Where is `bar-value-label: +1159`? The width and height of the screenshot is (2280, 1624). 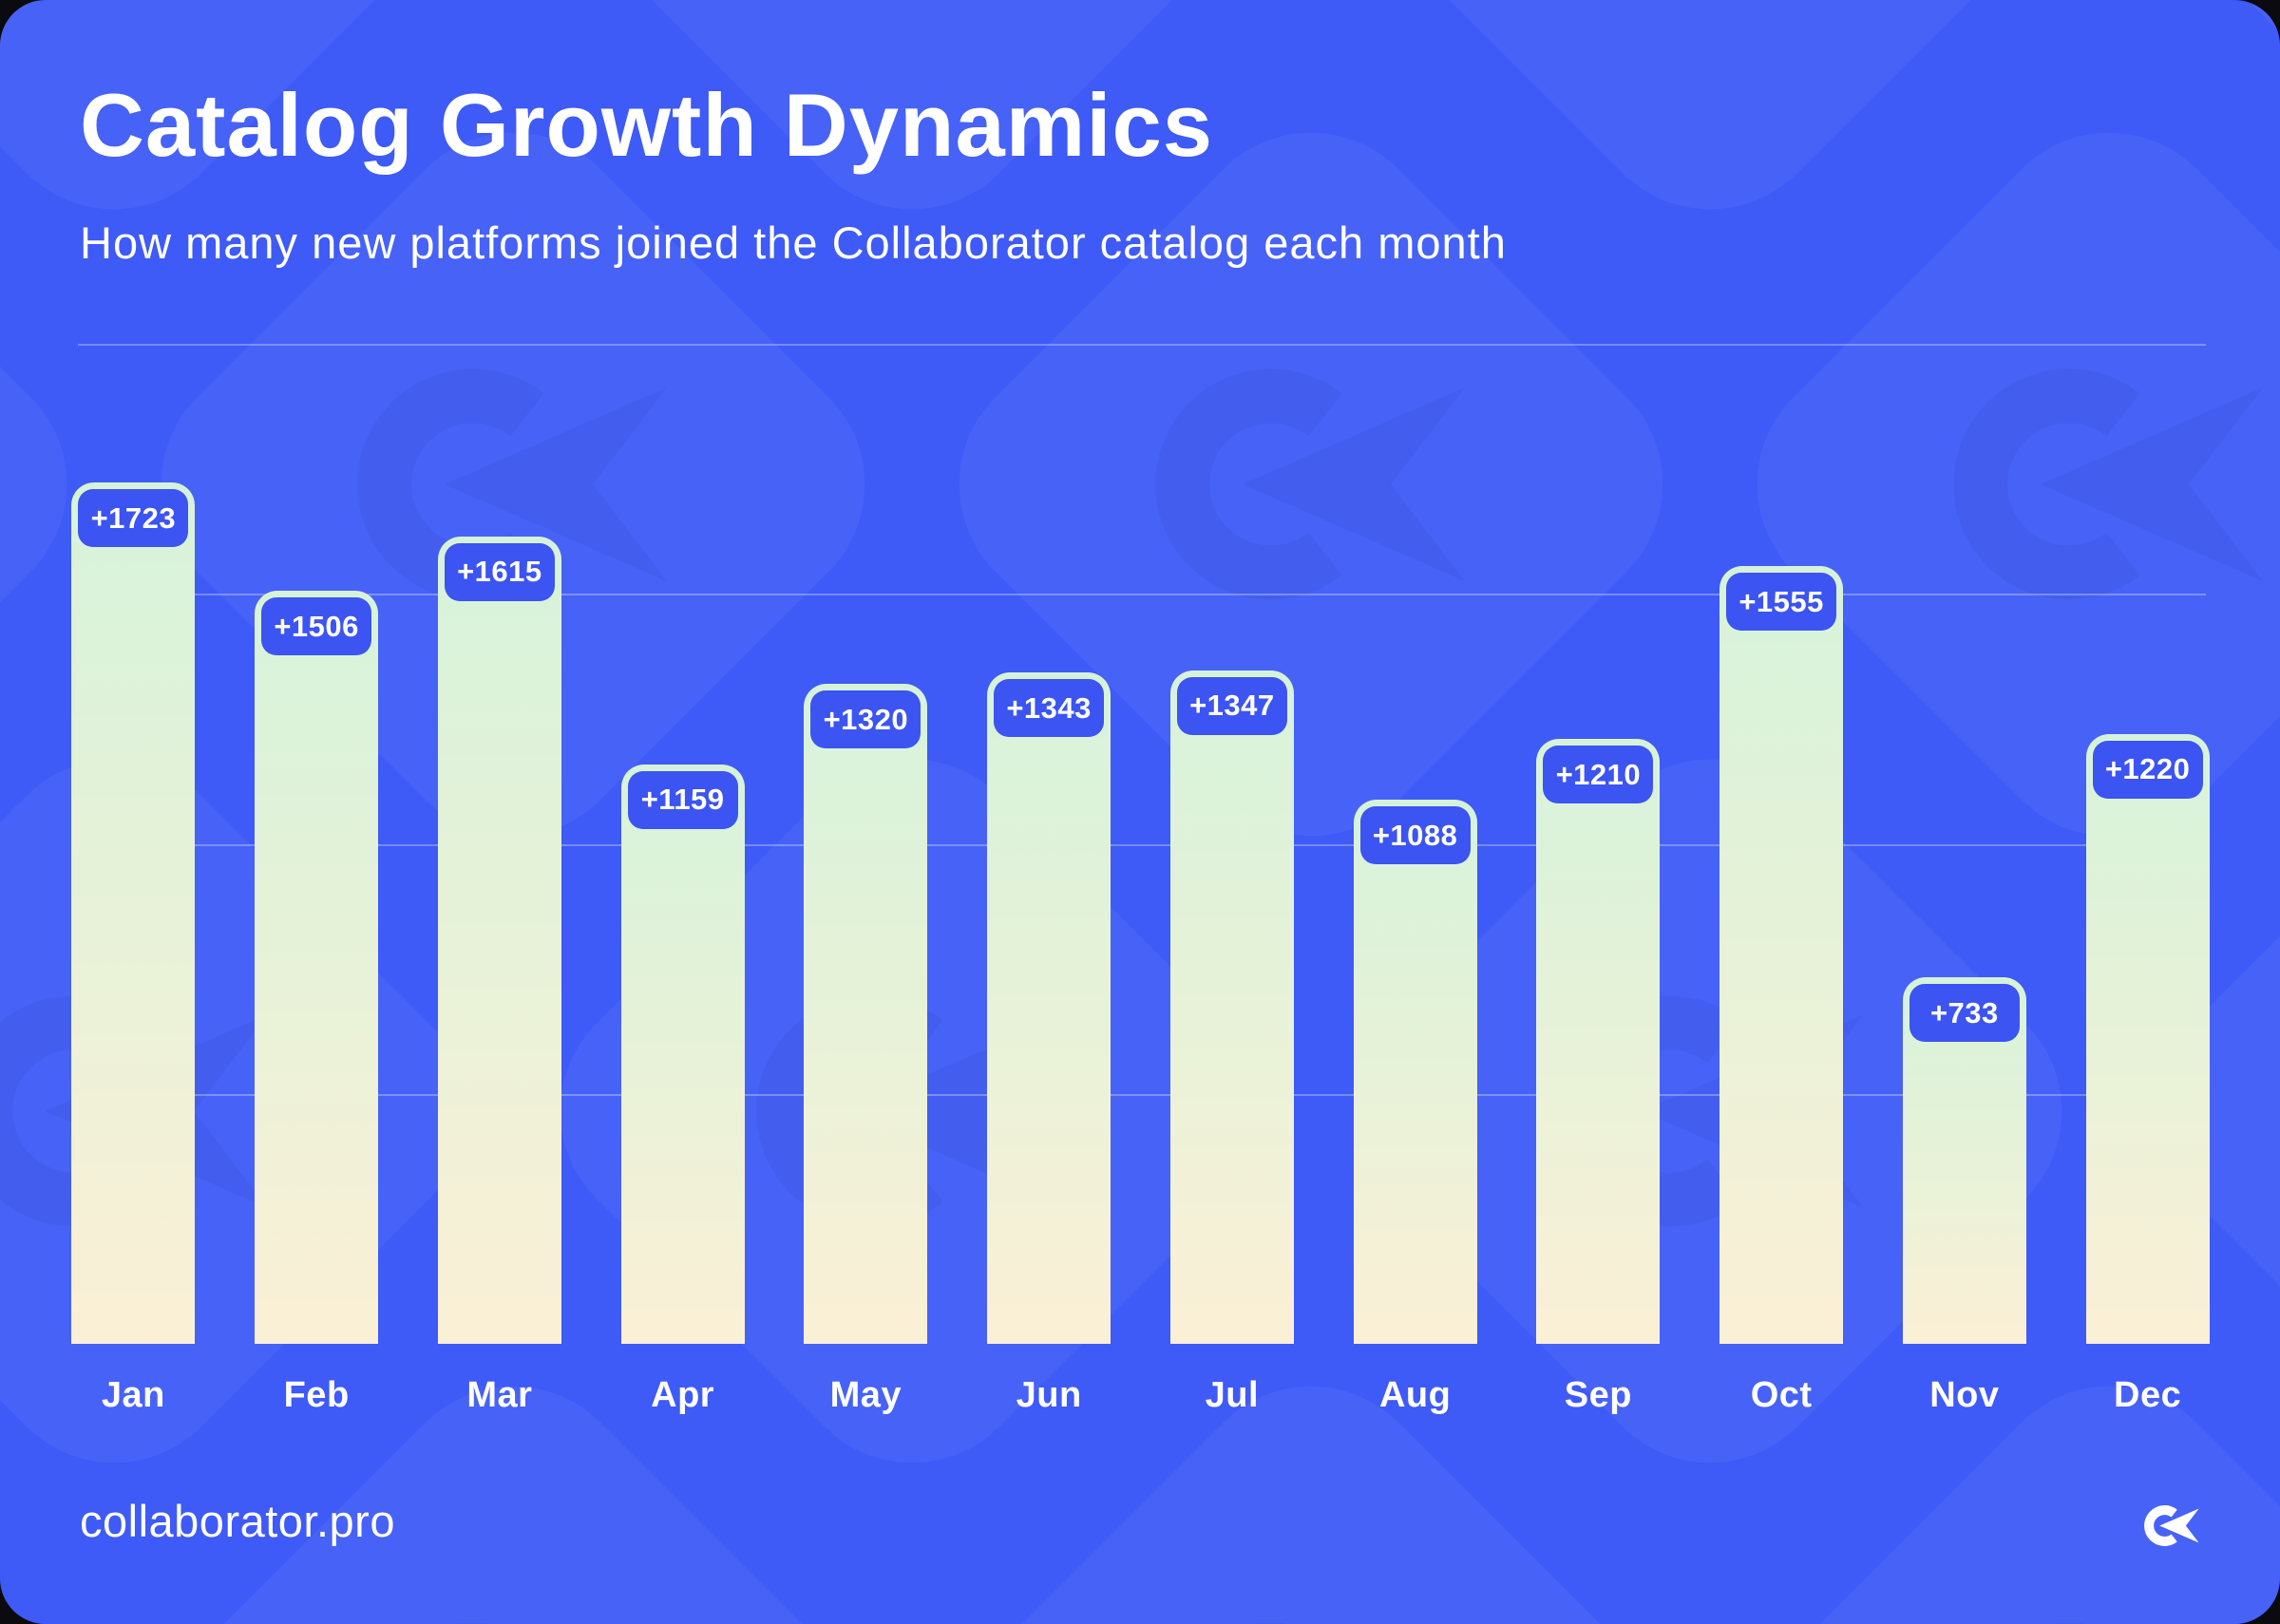 bar-value-label: +1159 is located at coordinates (682, 799).